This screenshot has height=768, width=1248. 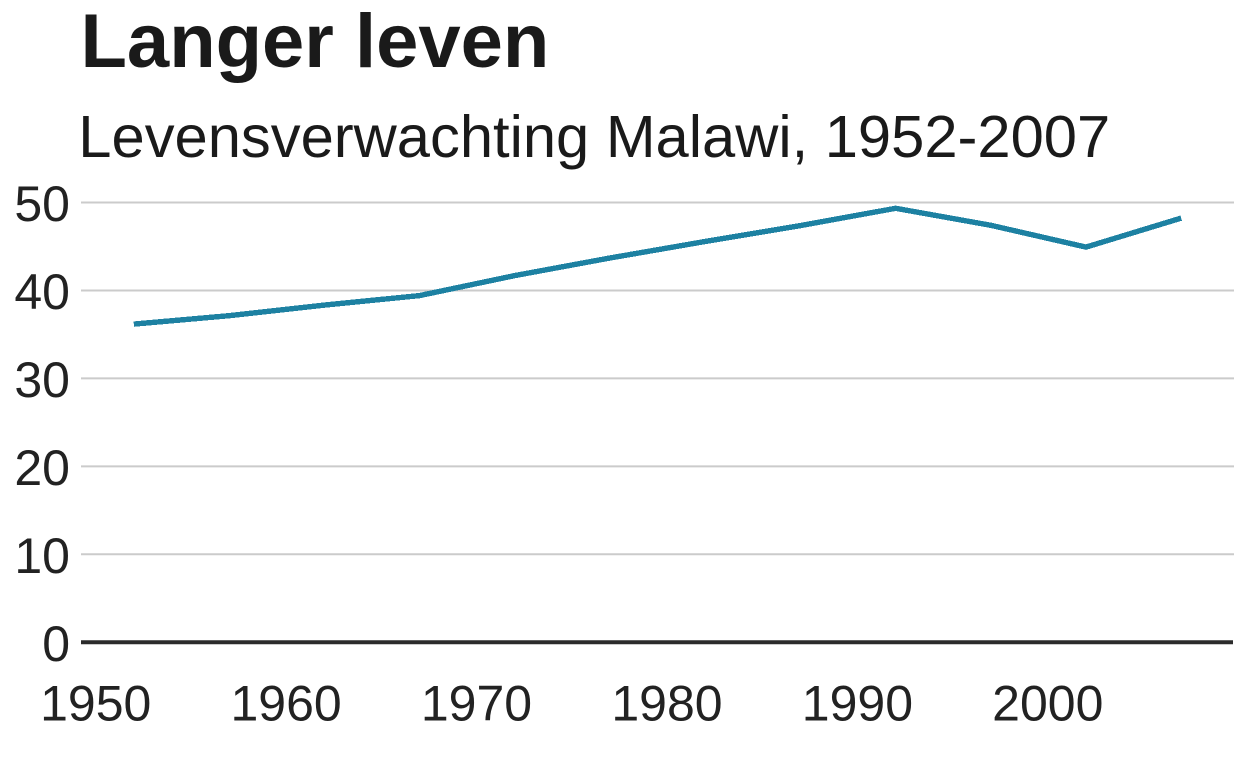 I want to click on svg-text: 30, so click(x=42, y=380).